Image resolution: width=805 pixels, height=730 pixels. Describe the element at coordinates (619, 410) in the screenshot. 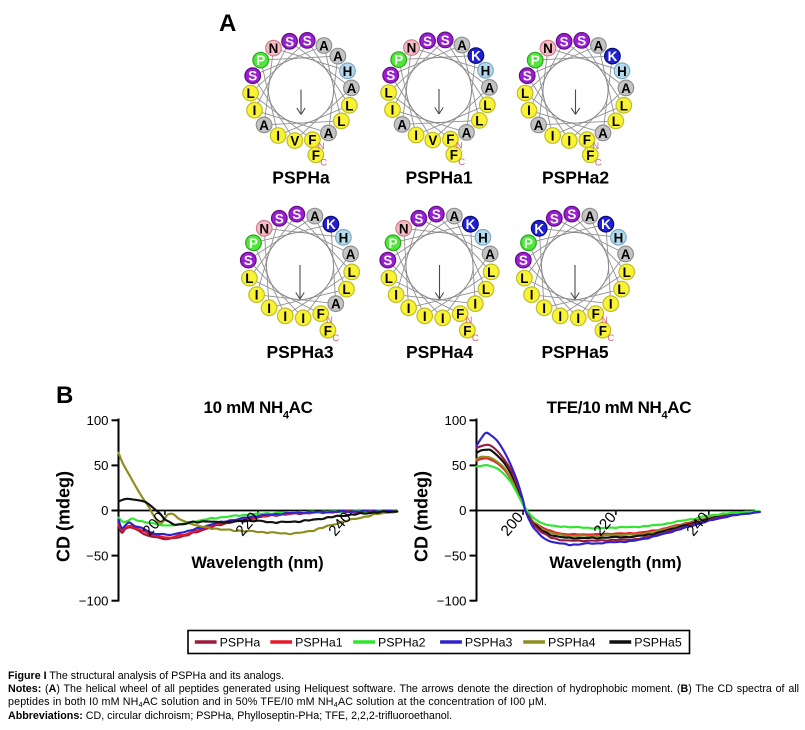

I see `svg-text: TFE/10 mM NH4AC` at that location.